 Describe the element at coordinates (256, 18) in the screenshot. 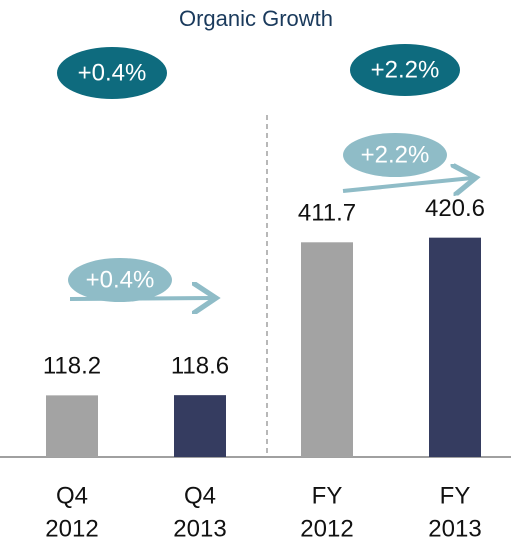

I see `chart-title: Organic Growth` at that location.